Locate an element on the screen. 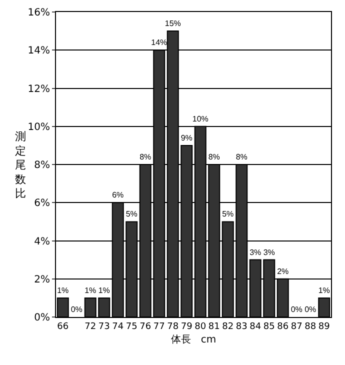 Image resolution: width=345 pixels, height=365 pixels. x-tick-label: 88 is located at coordinates (310, 327).